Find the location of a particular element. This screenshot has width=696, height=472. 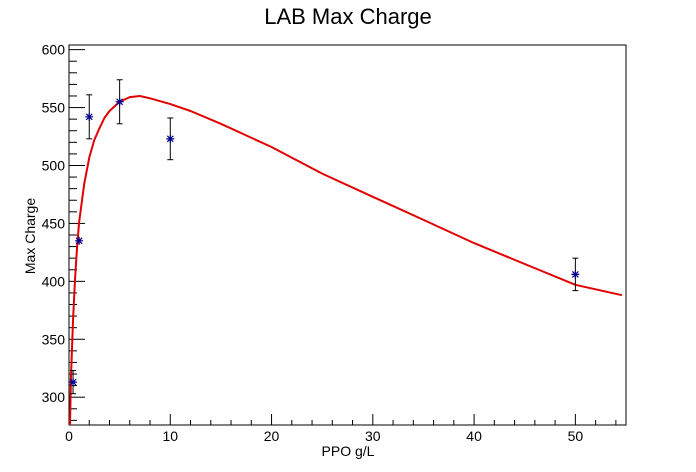

y-tick-label: 450 is located at coordinates (54, 223).